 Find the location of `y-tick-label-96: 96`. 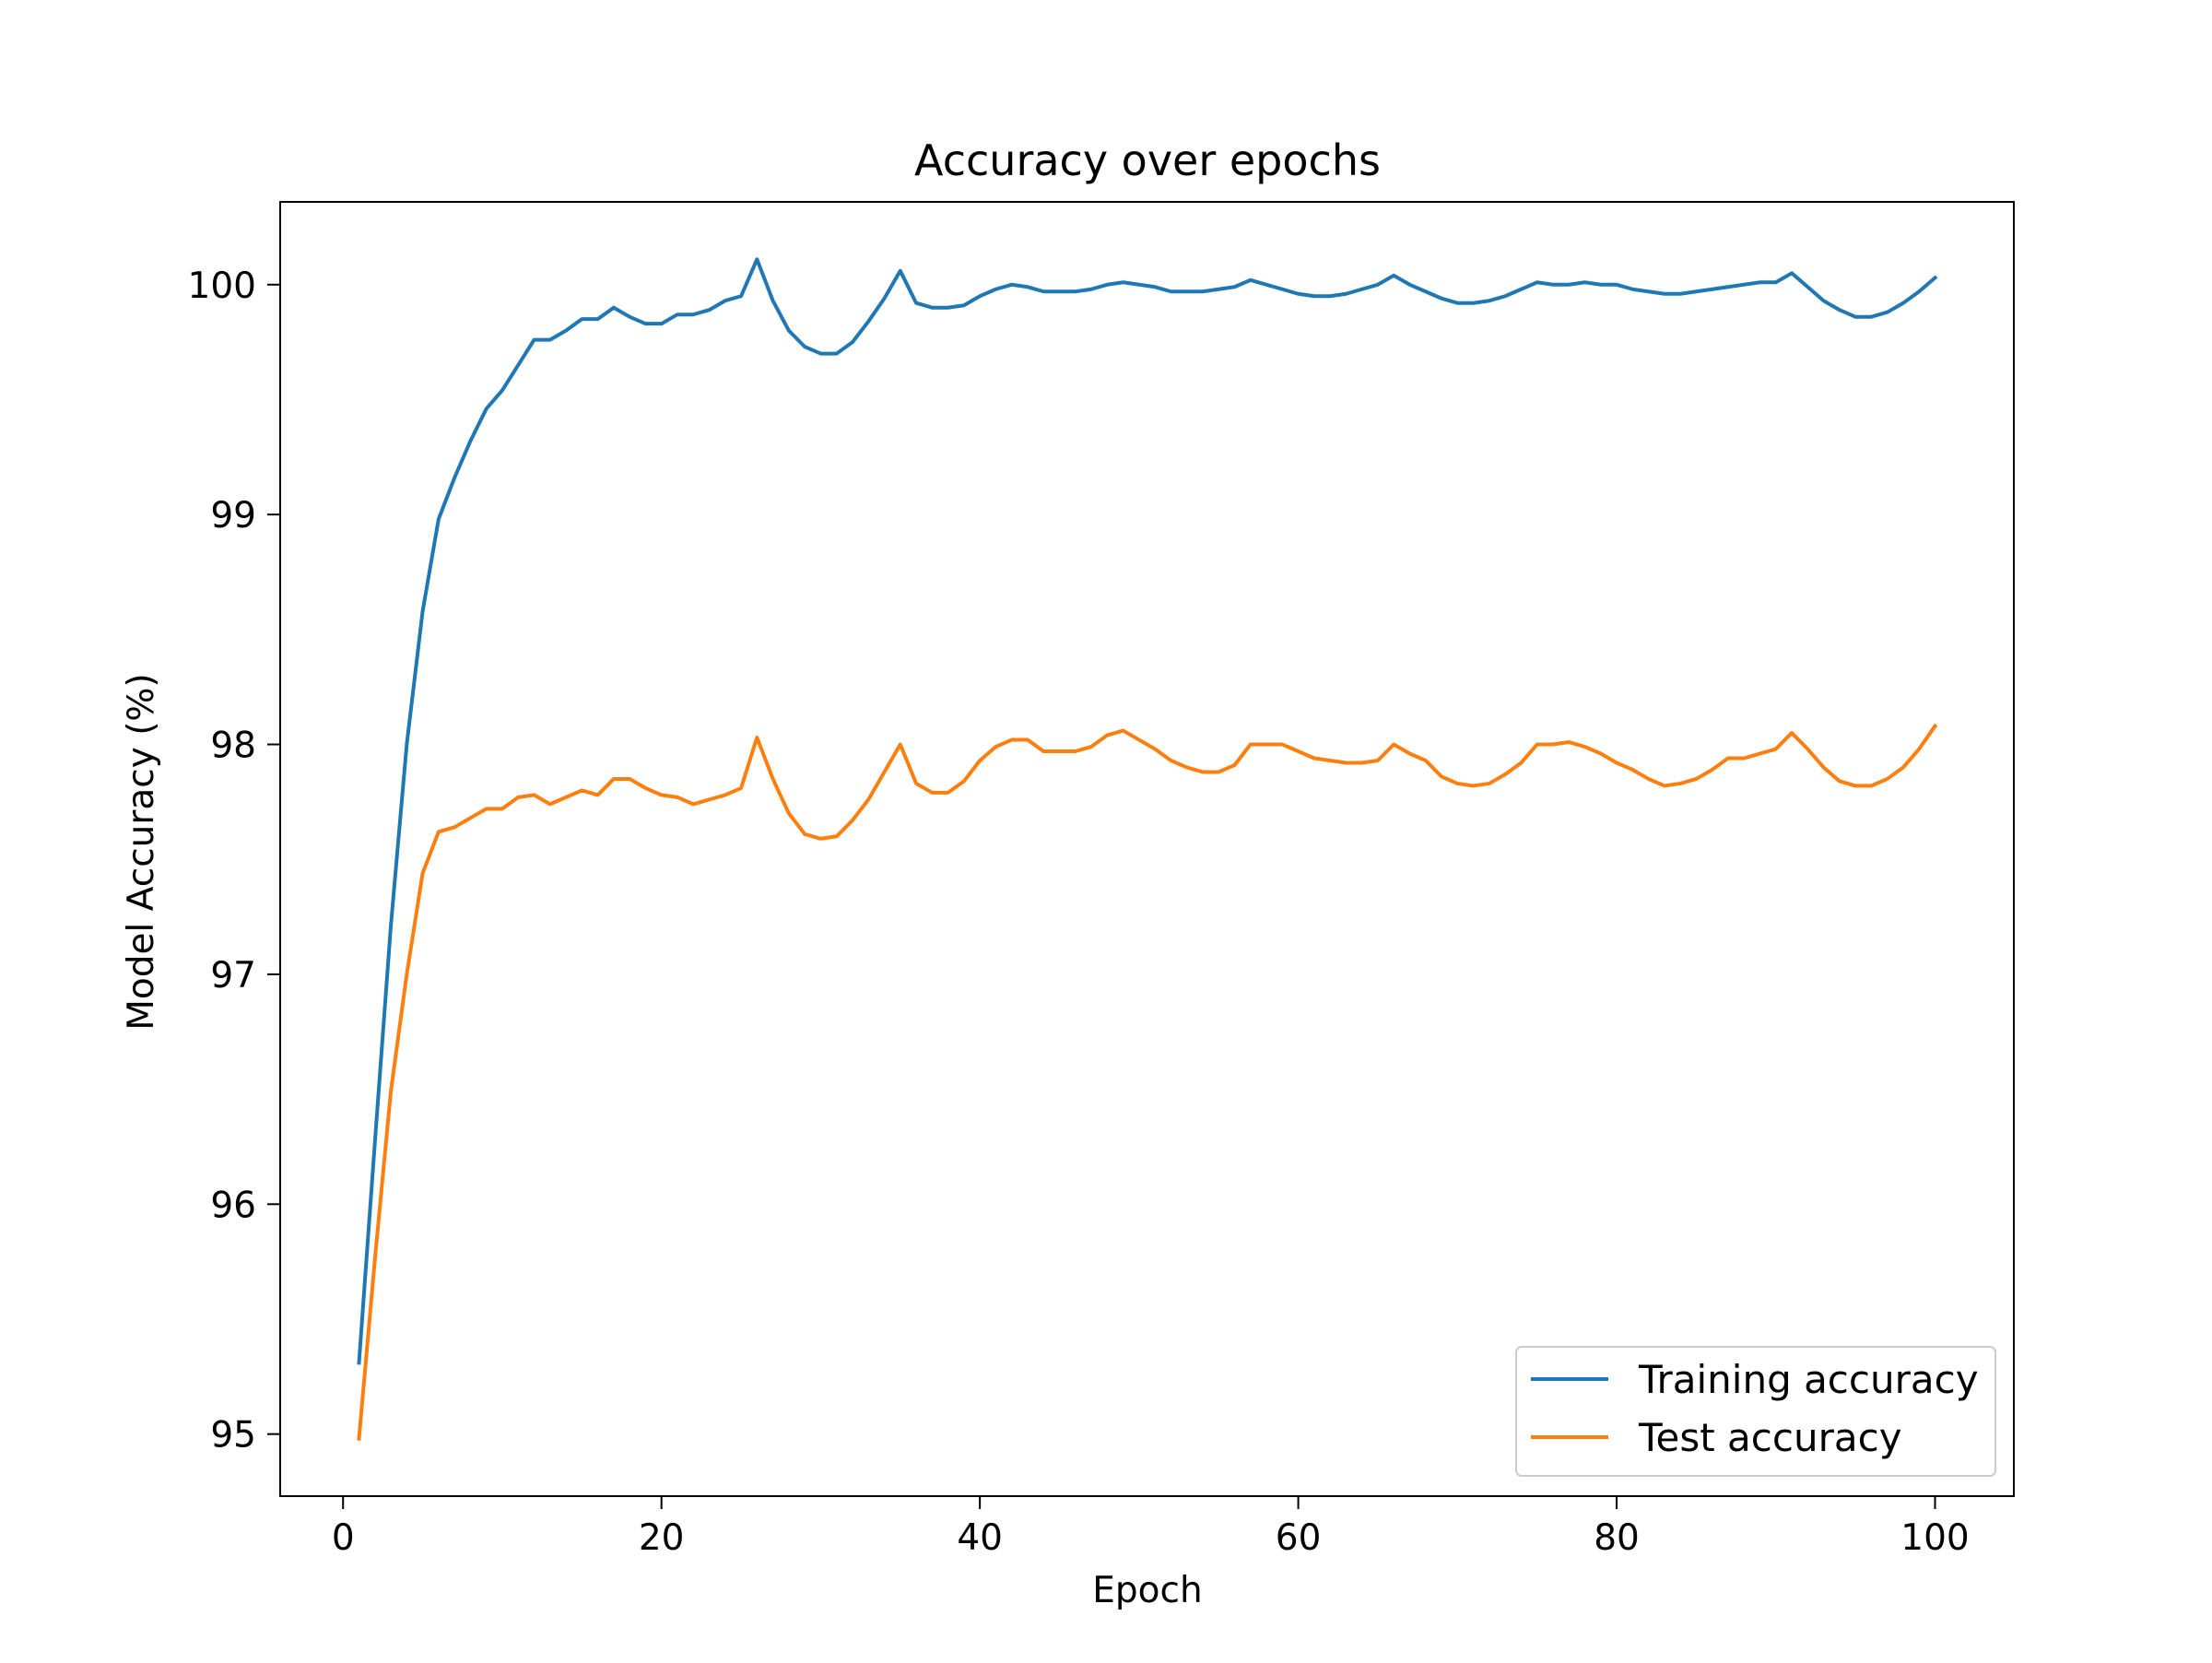

y-tick-label-96: 96 is located at coordinates (233, 1205).